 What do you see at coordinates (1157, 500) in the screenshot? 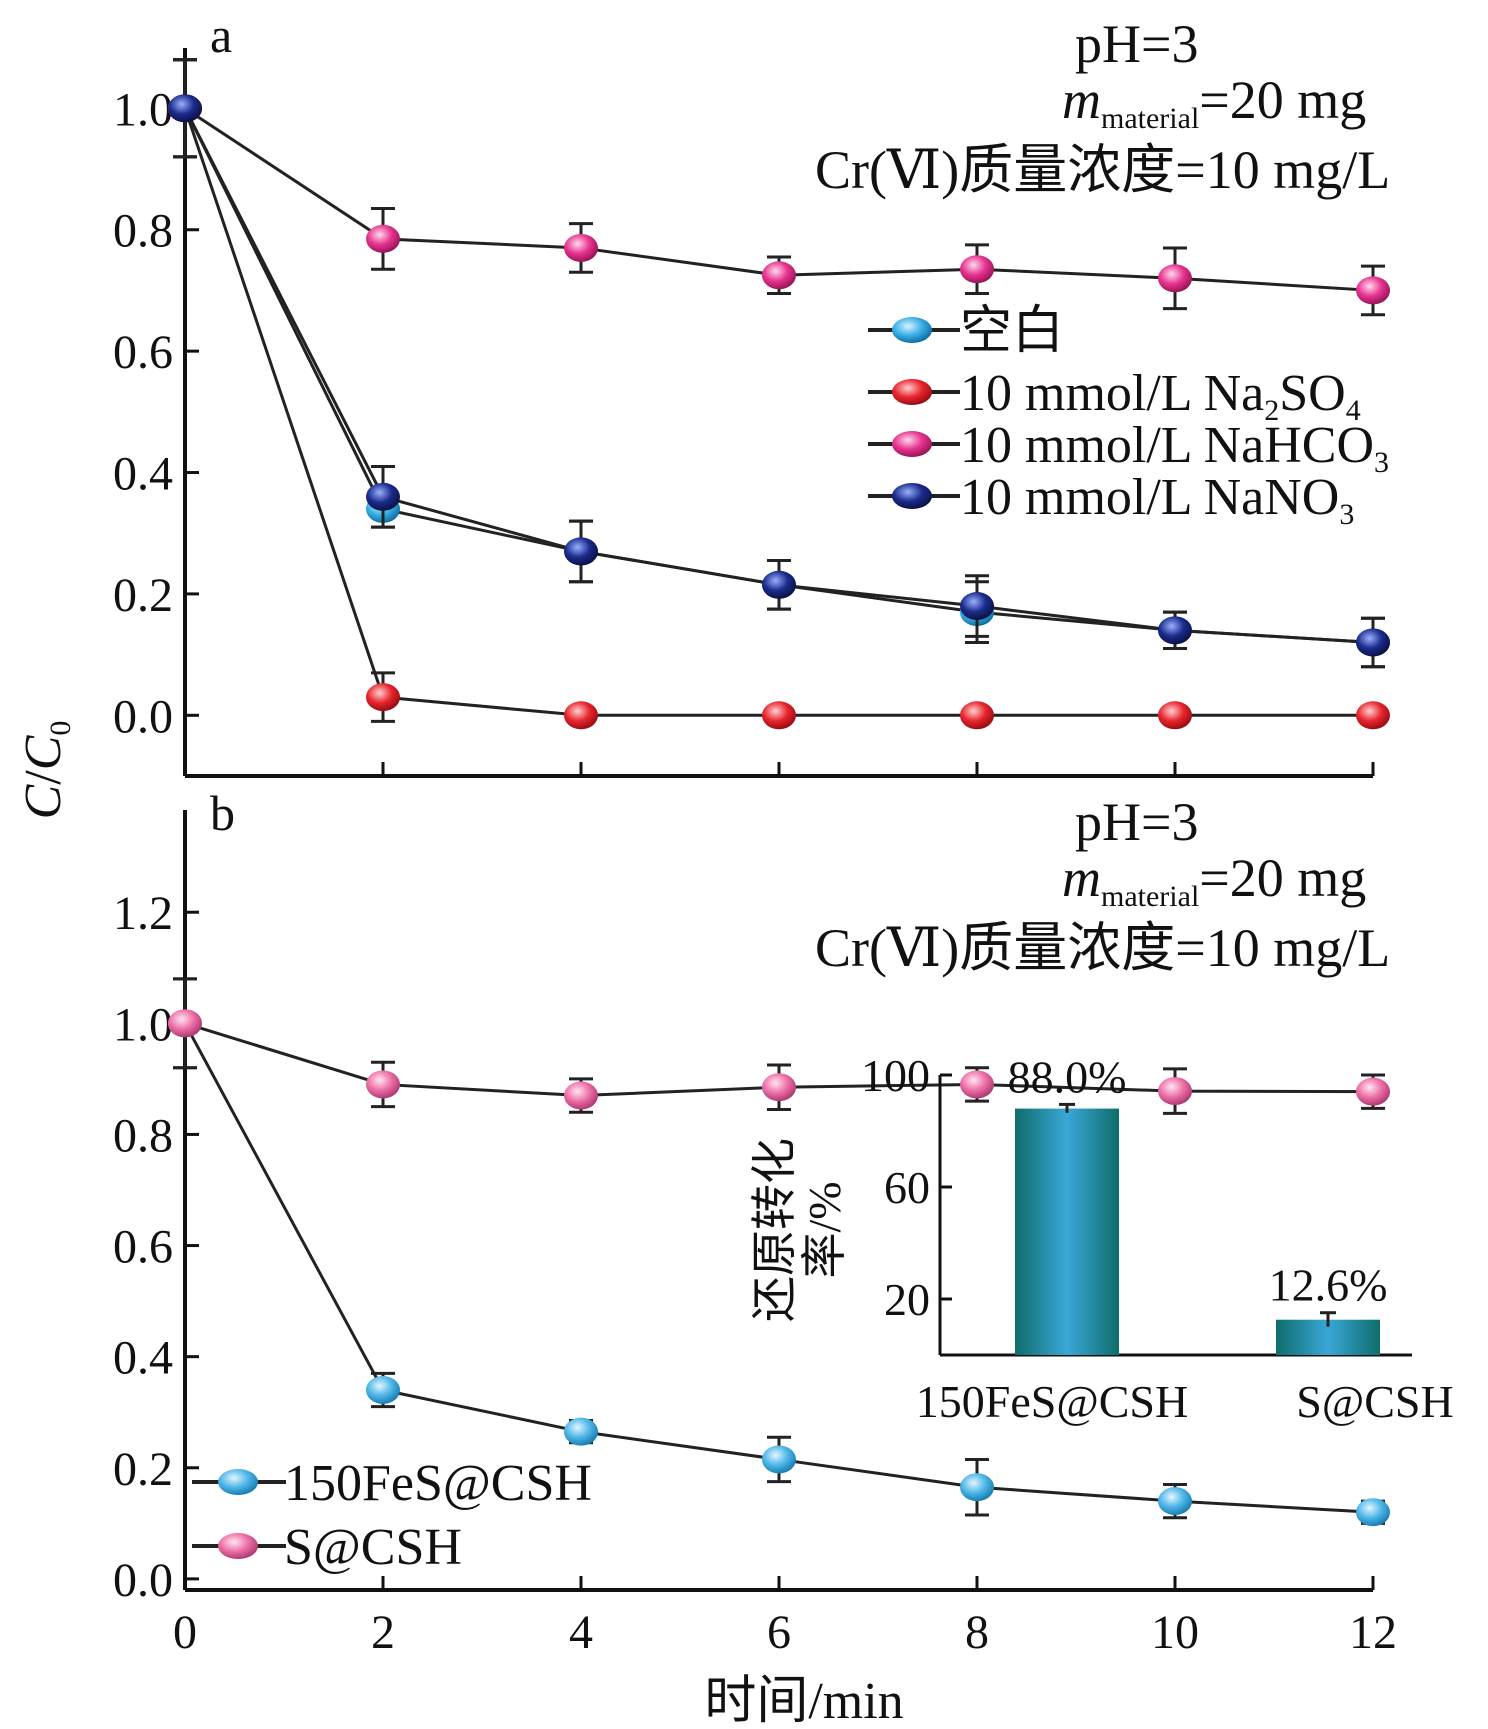
I see `legend-label-nano3: 10 mmol/L NaNO3` at bounding box center [1157, 500].